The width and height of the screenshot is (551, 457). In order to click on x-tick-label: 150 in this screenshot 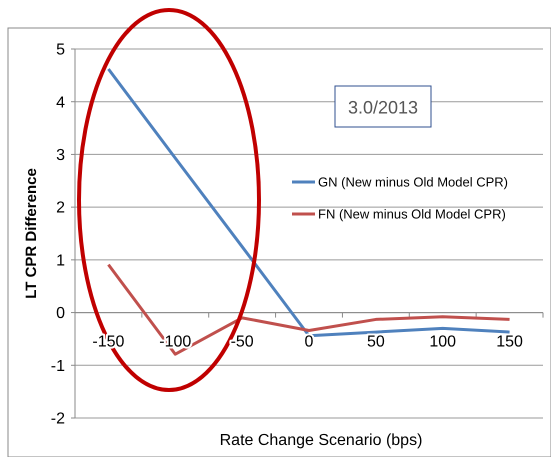, I will do `click(510, 342)`.